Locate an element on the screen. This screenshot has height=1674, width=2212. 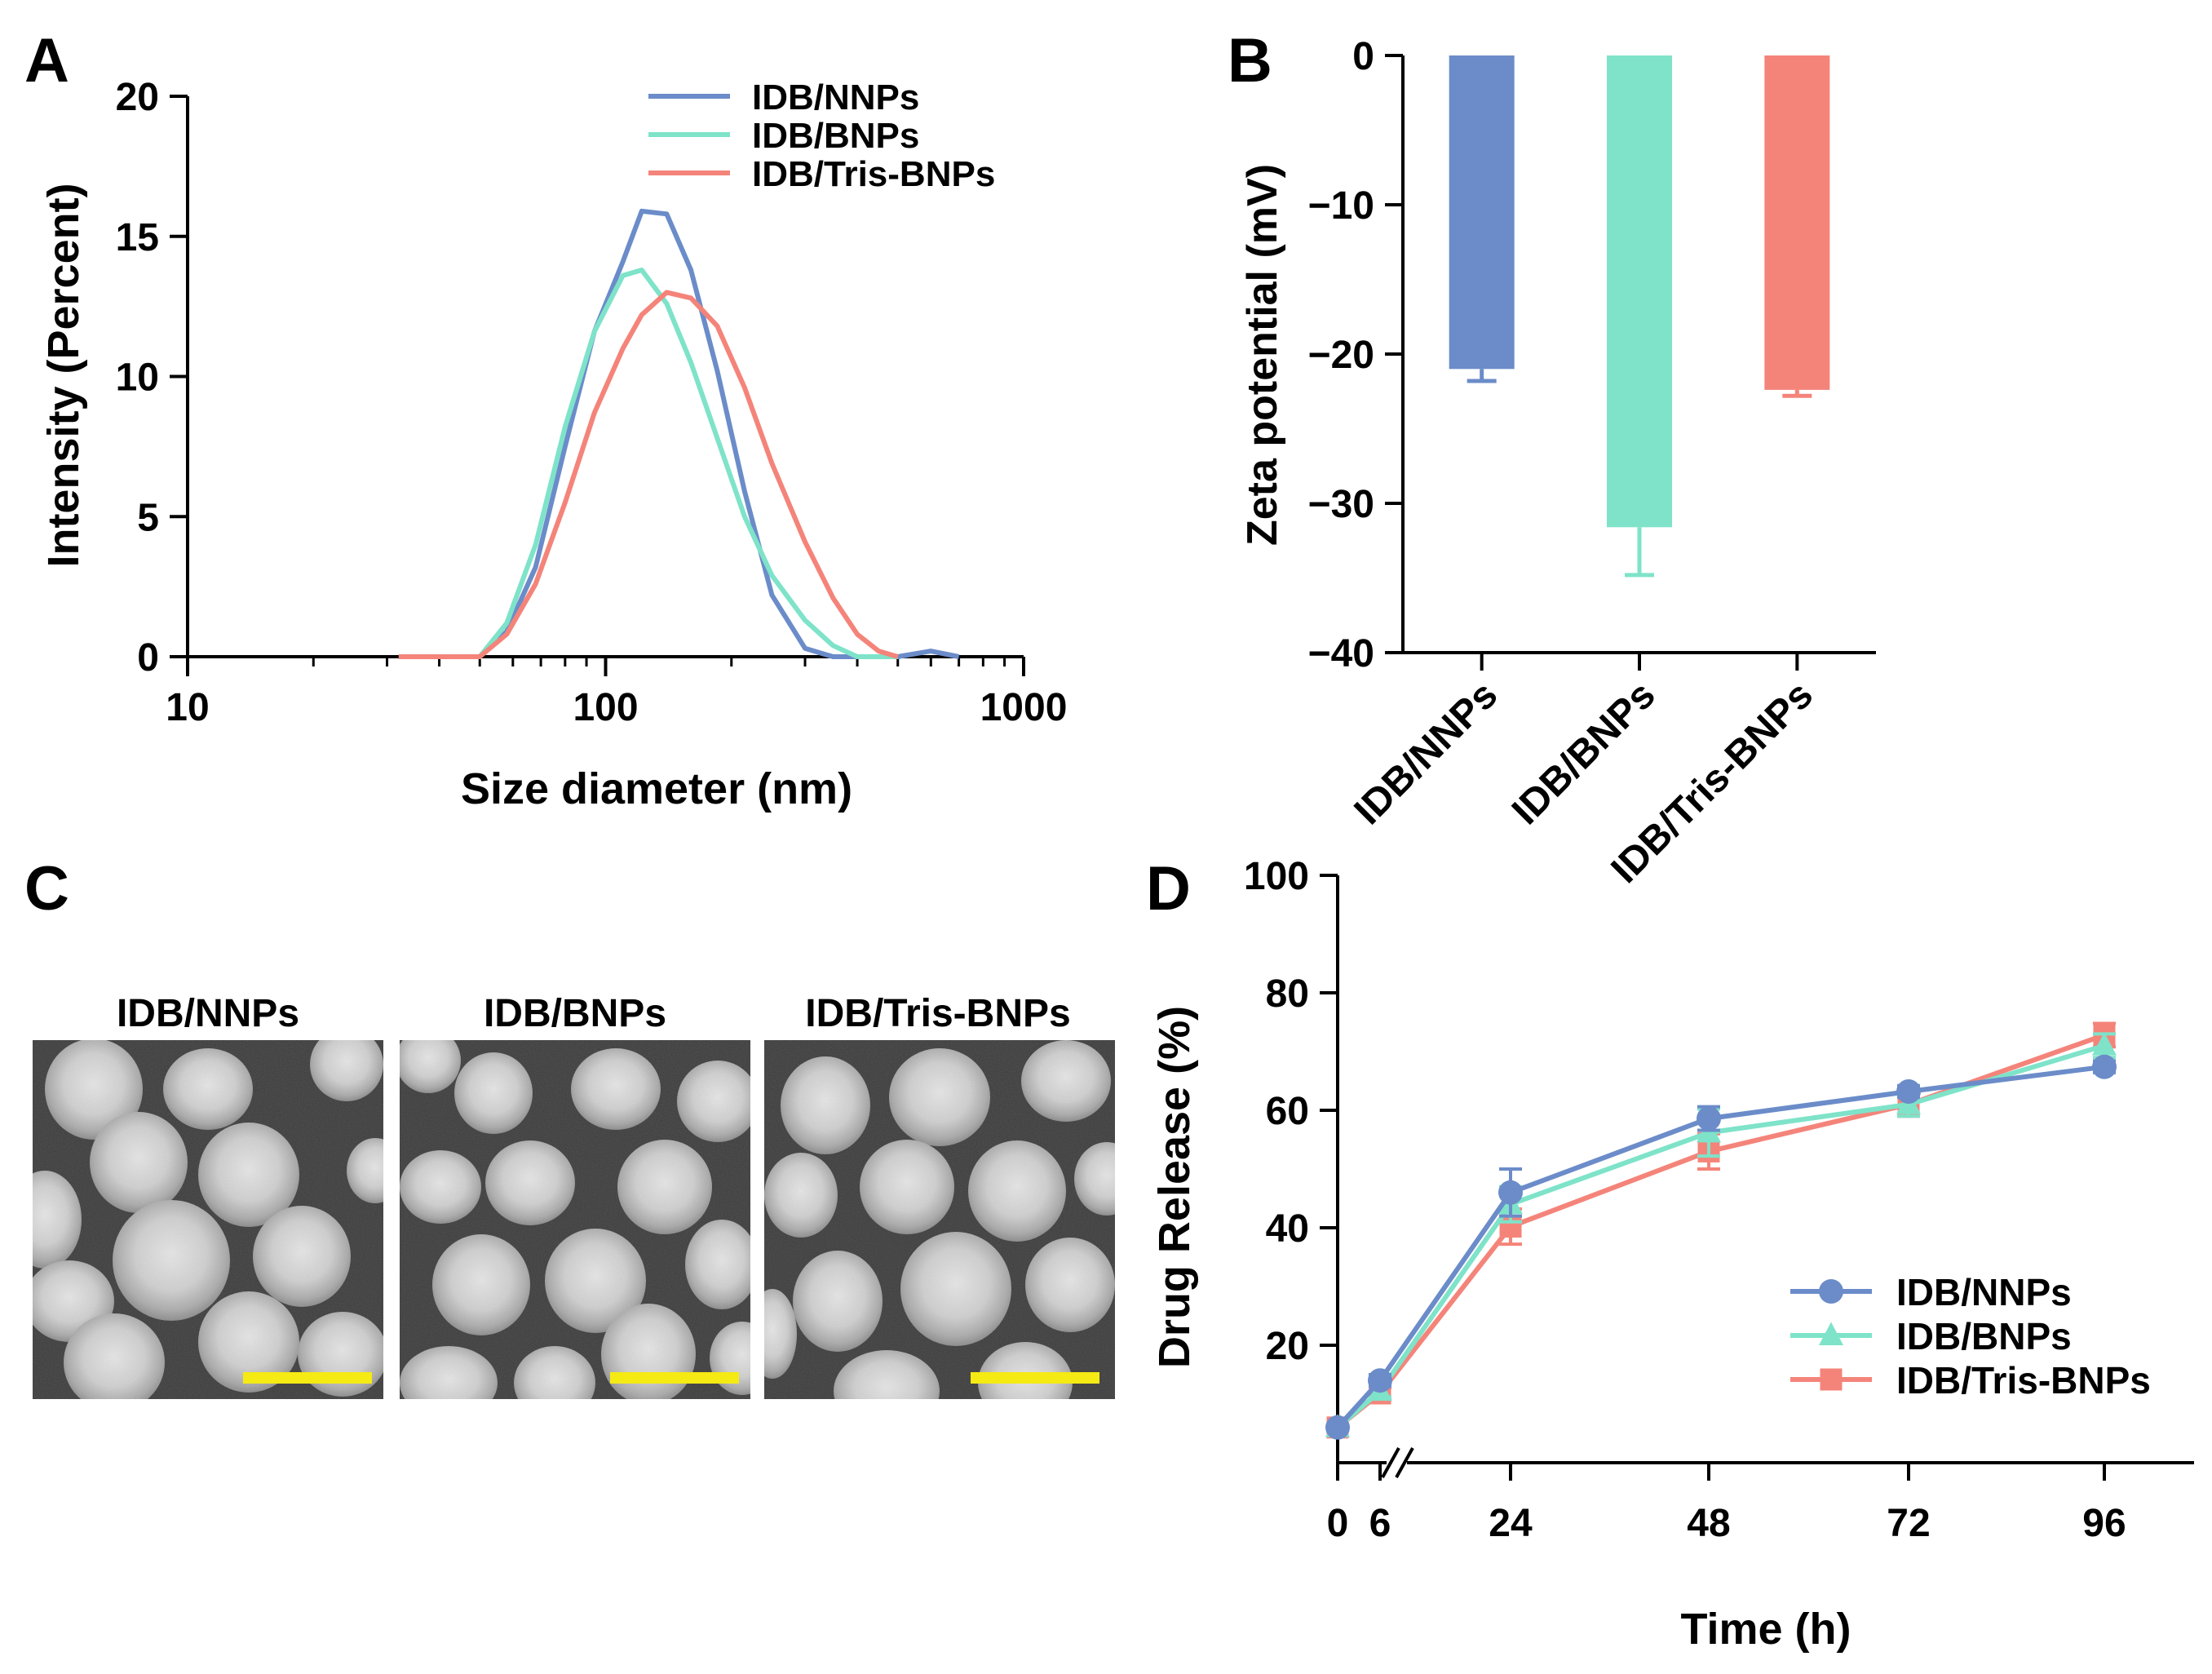
x-tick-label: 1000 is located at coordinates (1024, 707).